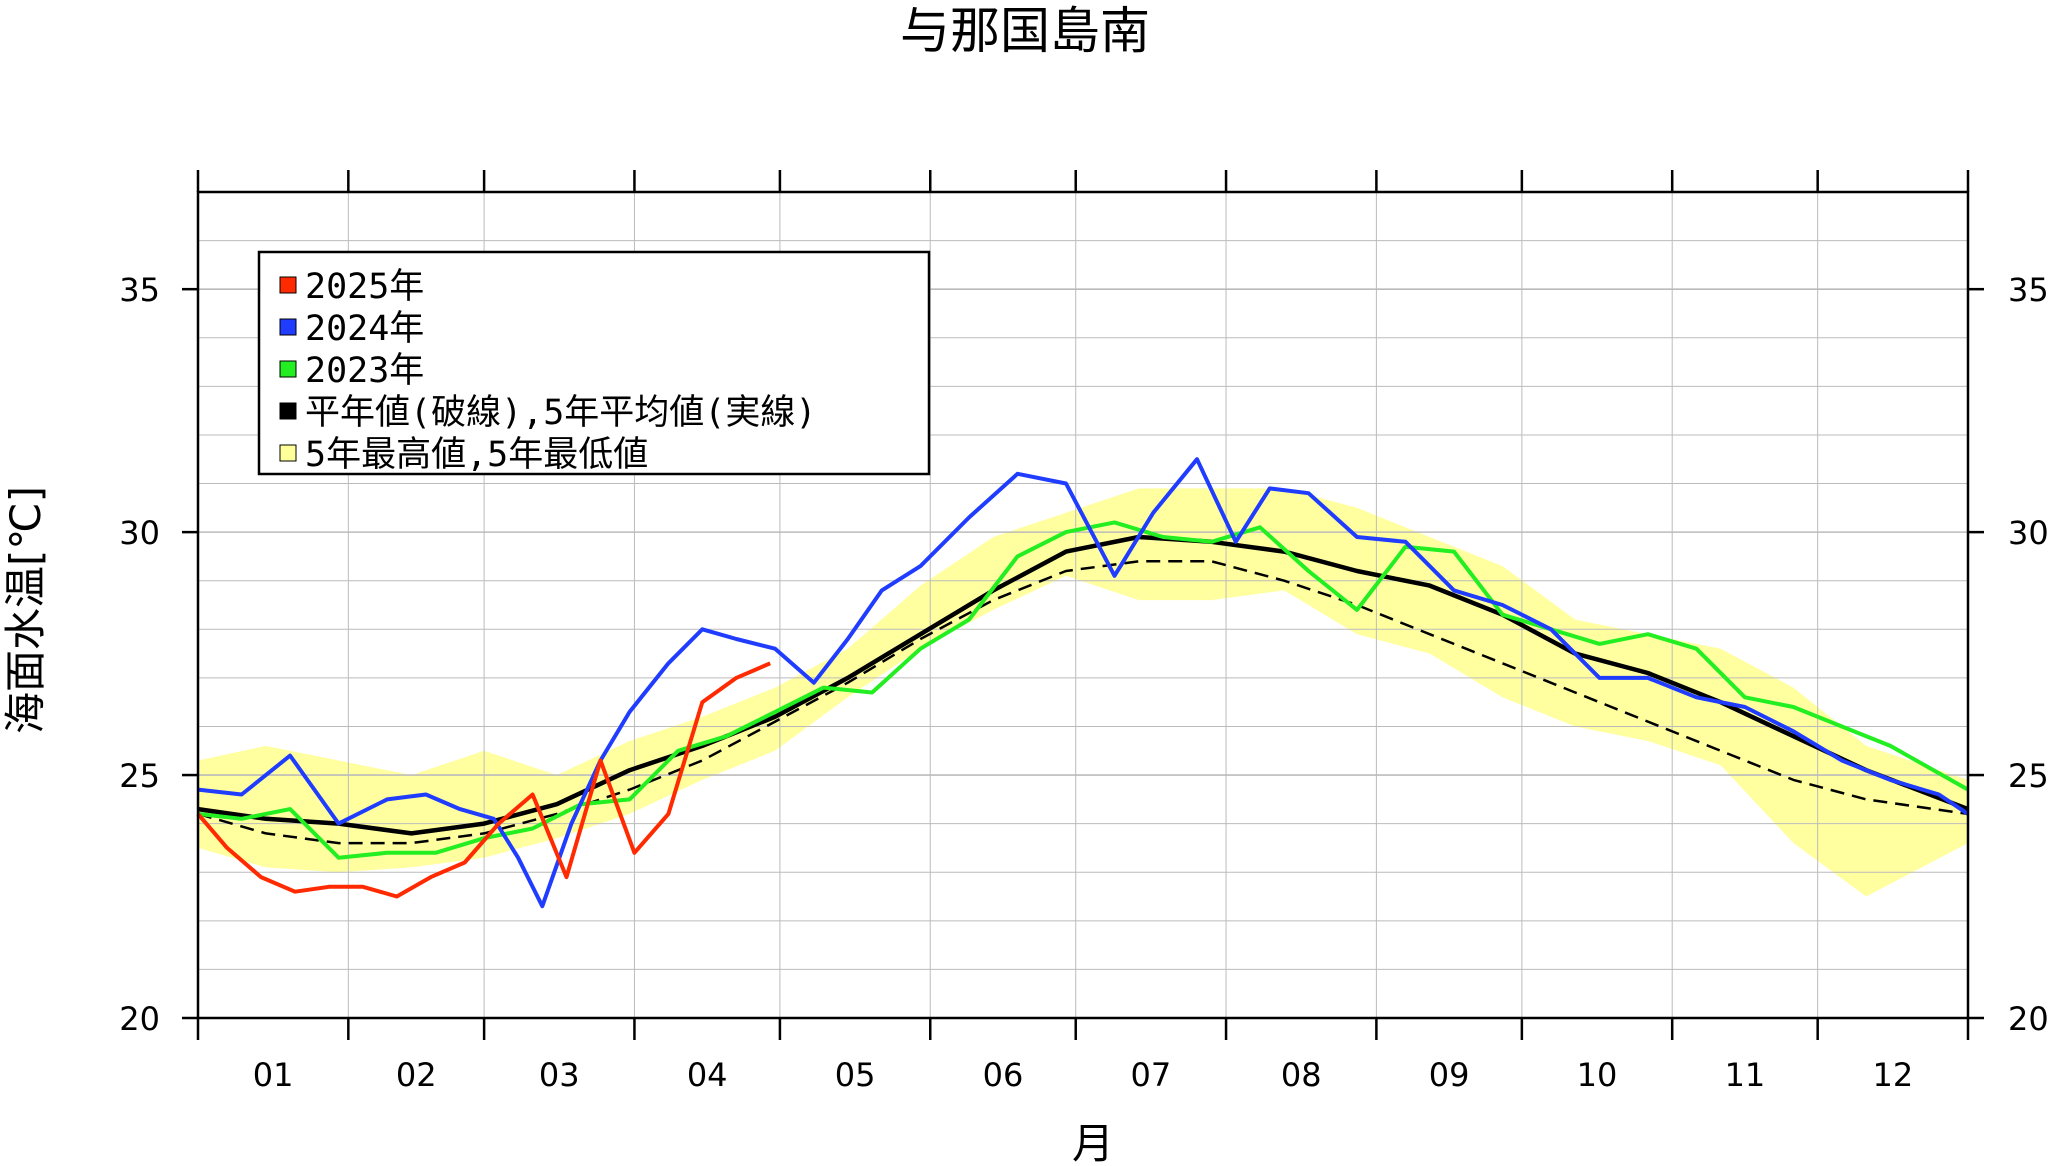  Describe the element at coordinates (1892, 1075) in the screenshot. I see `x-tick-label: 12` at that location.